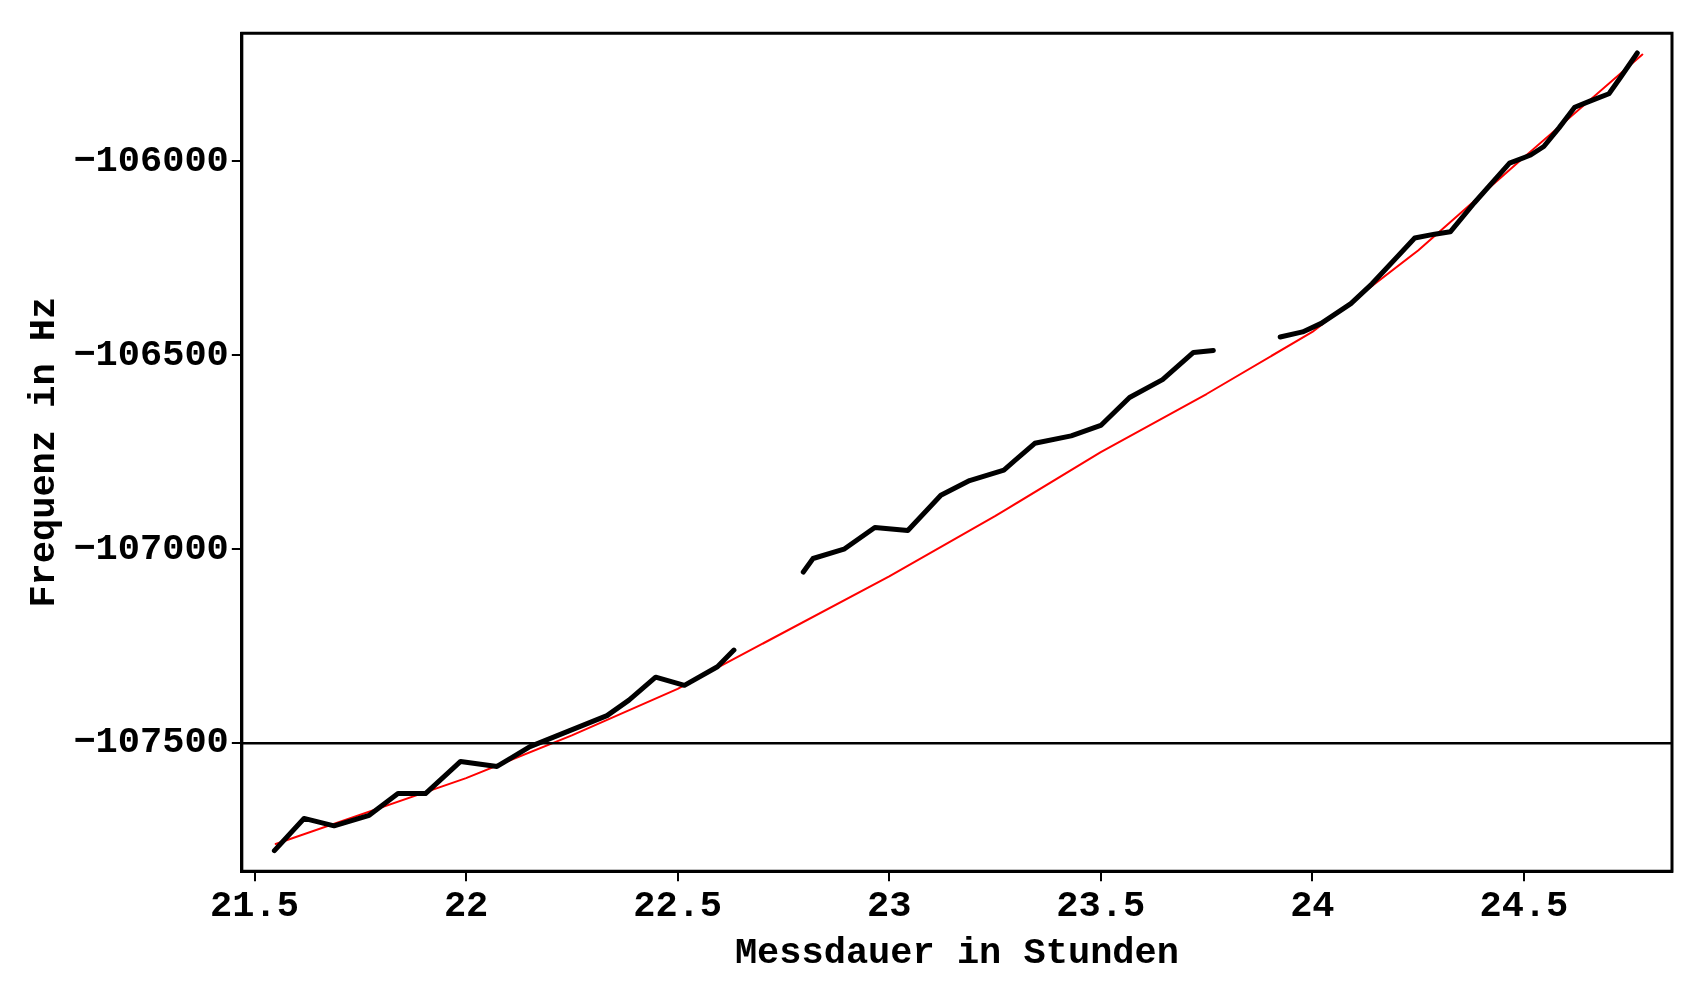 Image resolution: width=1695 pixels, height=989 pixels. Describe the element at coordinates (254, 905) in the screenshot. I see `x-tick-label: 21.5` at that location.